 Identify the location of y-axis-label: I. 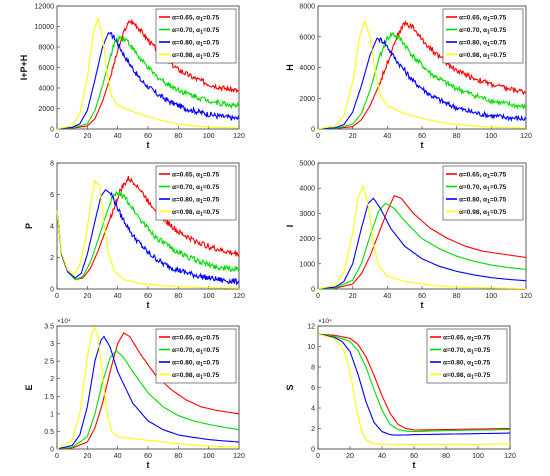
(290, 226).